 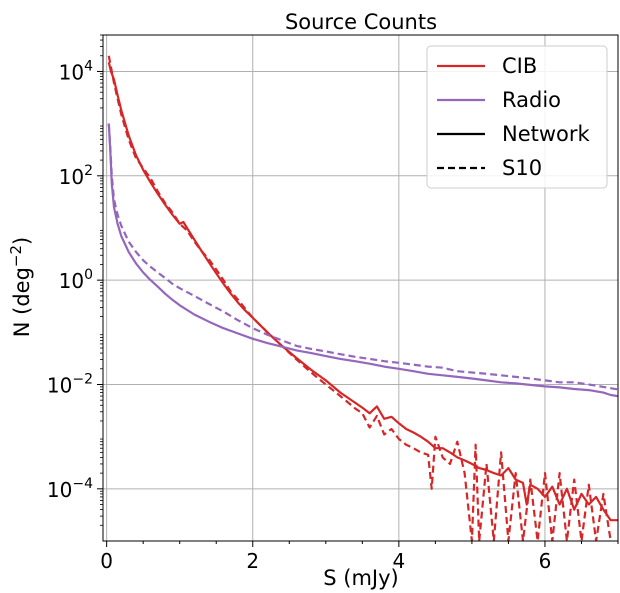 I want to click on x-tick-label: 6, so click(x=545, y=561).